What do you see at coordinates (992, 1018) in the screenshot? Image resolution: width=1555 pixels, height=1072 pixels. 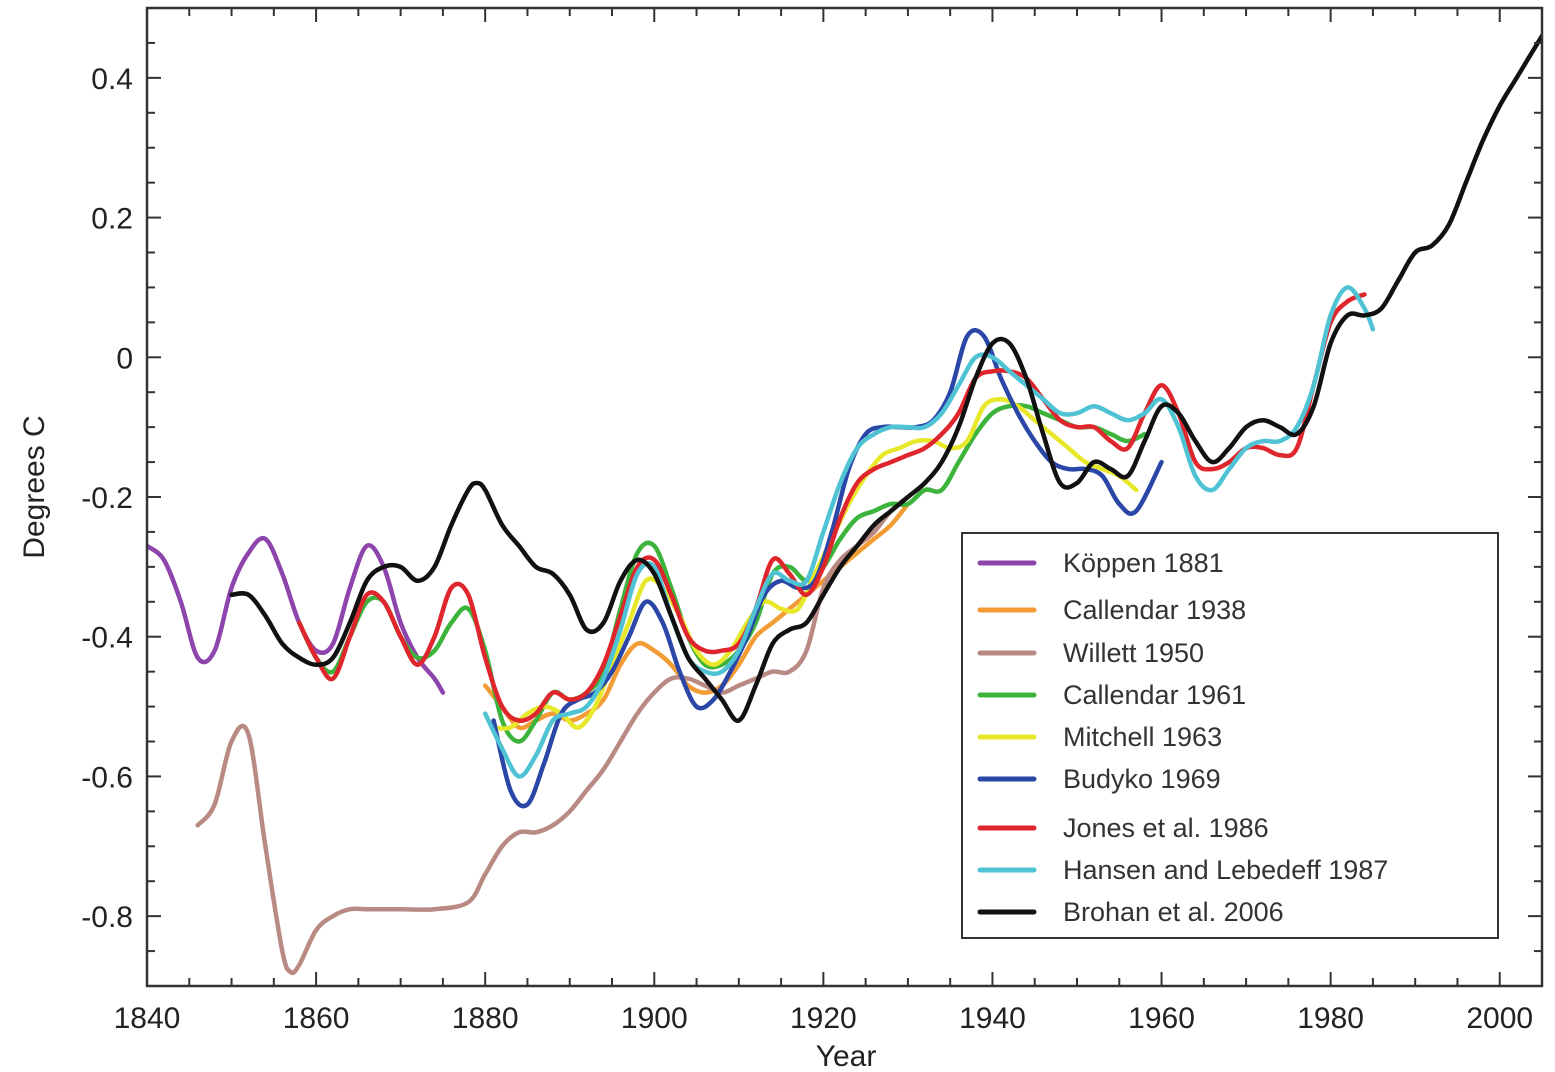 I see `x-tick-label: 1940` at bounding box center [992, 1018].